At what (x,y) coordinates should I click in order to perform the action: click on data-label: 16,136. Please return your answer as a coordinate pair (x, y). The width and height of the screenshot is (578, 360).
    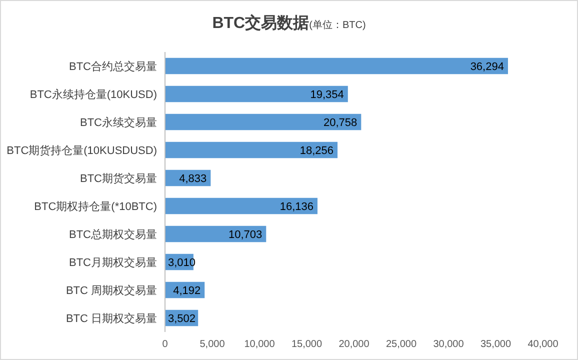
    Looking at the image, I should click on (297, 207).